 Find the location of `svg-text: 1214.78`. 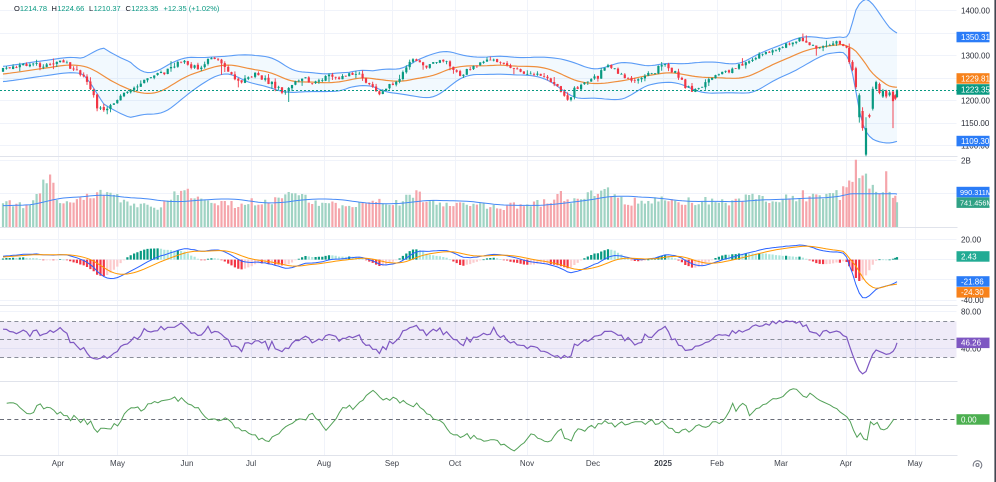

svg-text: 1214.78 is located at coordinates (33, 8).